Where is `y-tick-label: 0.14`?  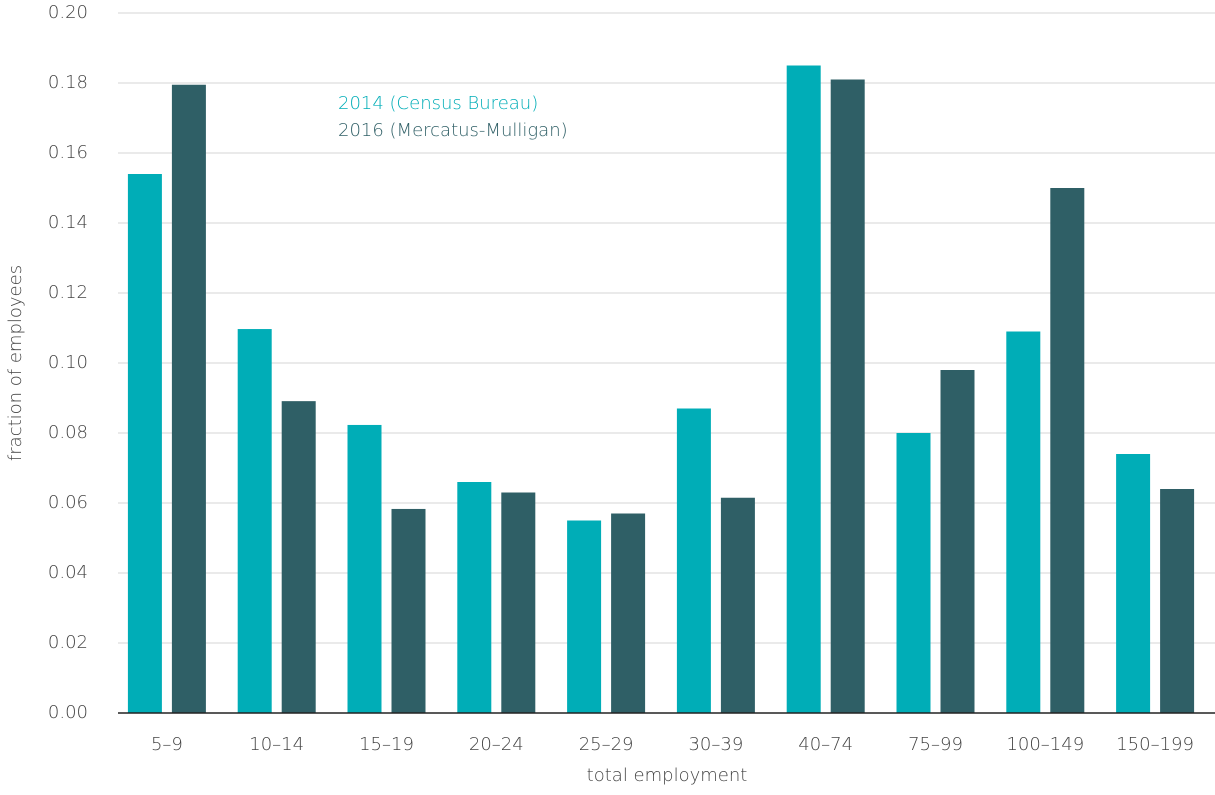 y-tick-label: 0.14 is located at coordinates (68, 222).